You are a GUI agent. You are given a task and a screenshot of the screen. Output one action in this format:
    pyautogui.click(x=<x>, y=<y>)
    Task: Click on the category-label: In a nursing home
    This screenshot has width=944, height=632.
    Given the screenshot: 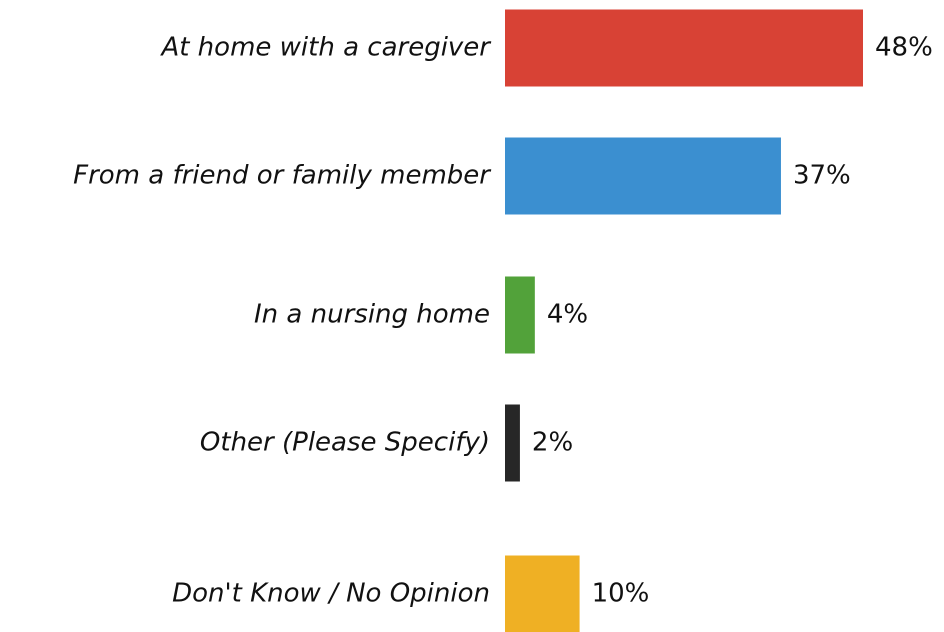 What is the action you would take?
    pyautogui.click(x=372, y=315)
    